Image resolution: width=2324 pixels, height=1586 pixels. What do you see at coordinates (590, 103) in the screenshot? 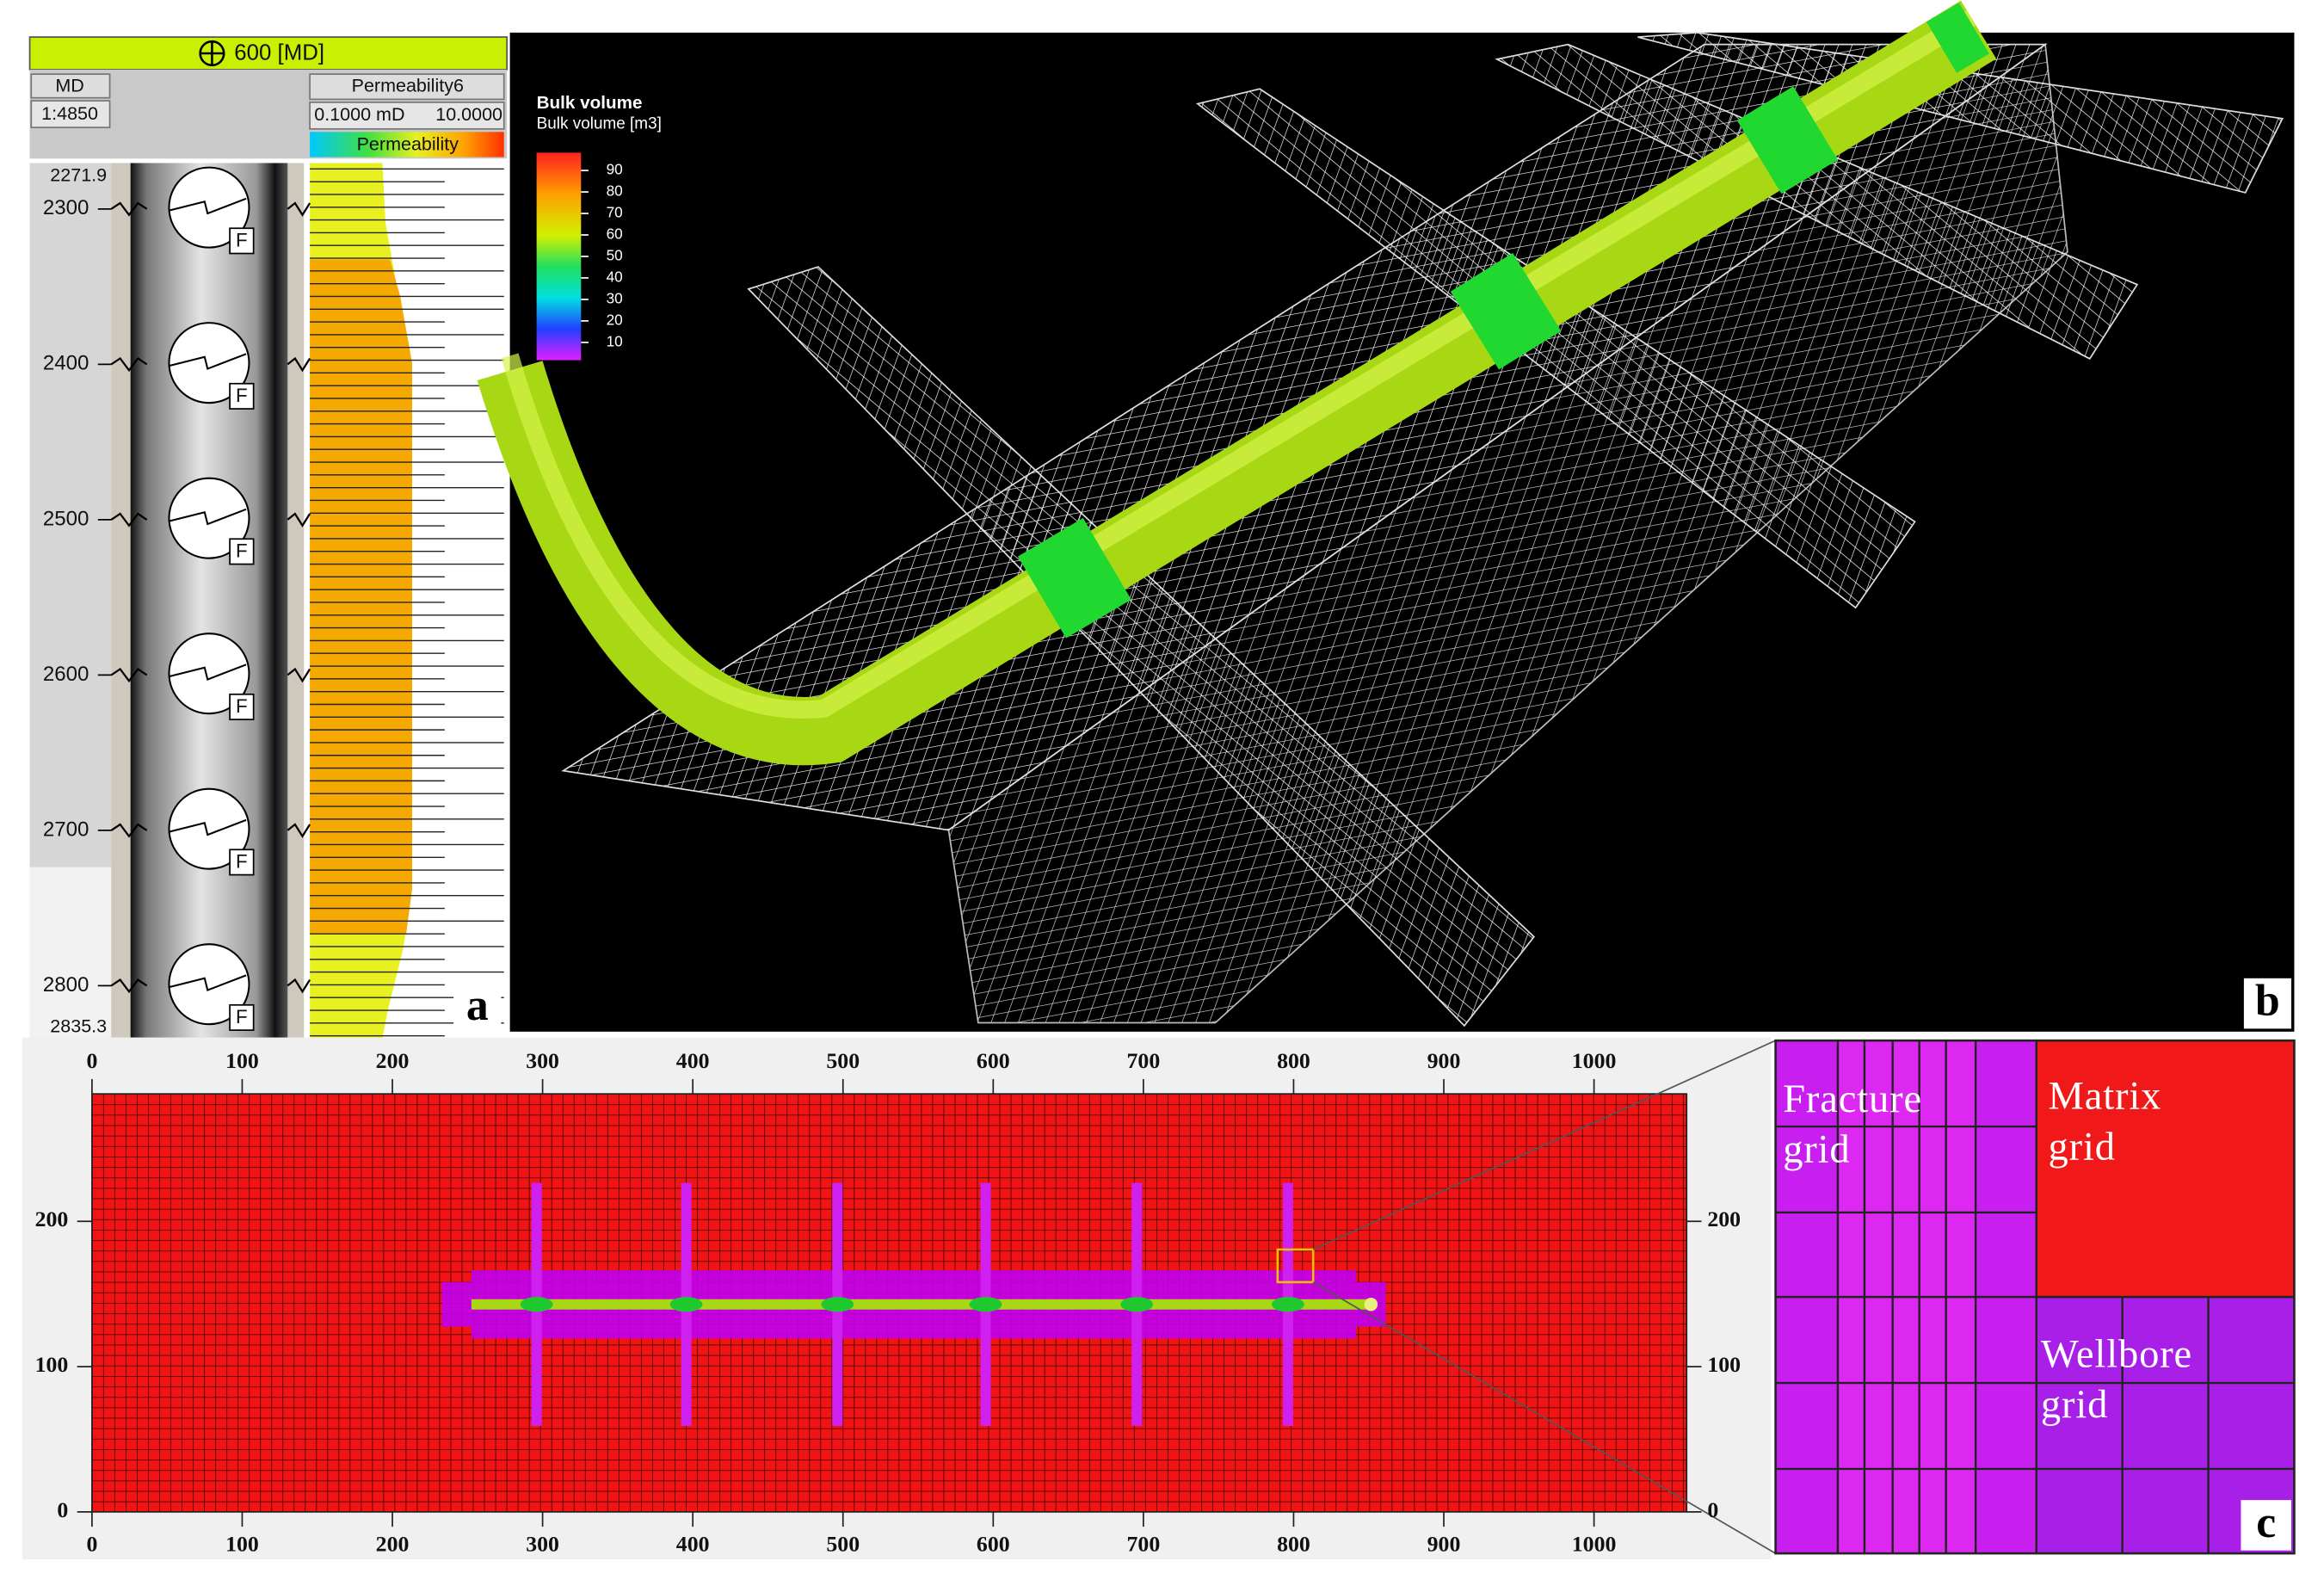
I see `legend-title: Bulk volume` at bounding box center [590, 103].